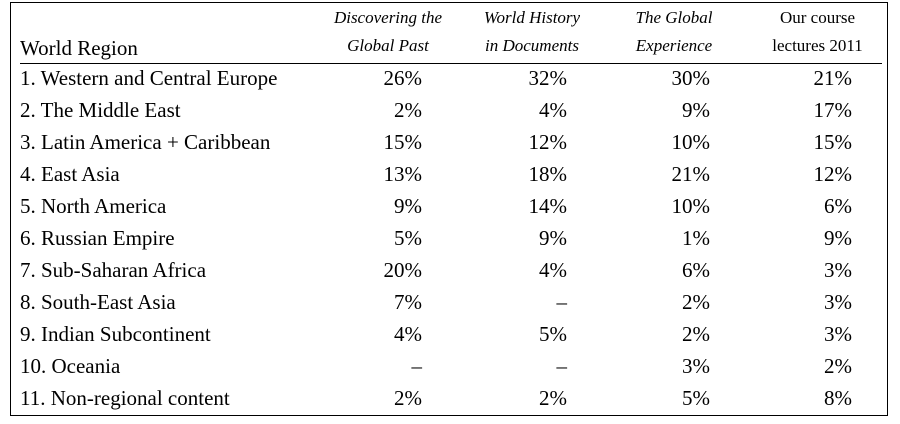  What do you see at coordinates (388, 45) in the screenshot?
I see `header-line: Global Past` at bounding box center [388, 45].